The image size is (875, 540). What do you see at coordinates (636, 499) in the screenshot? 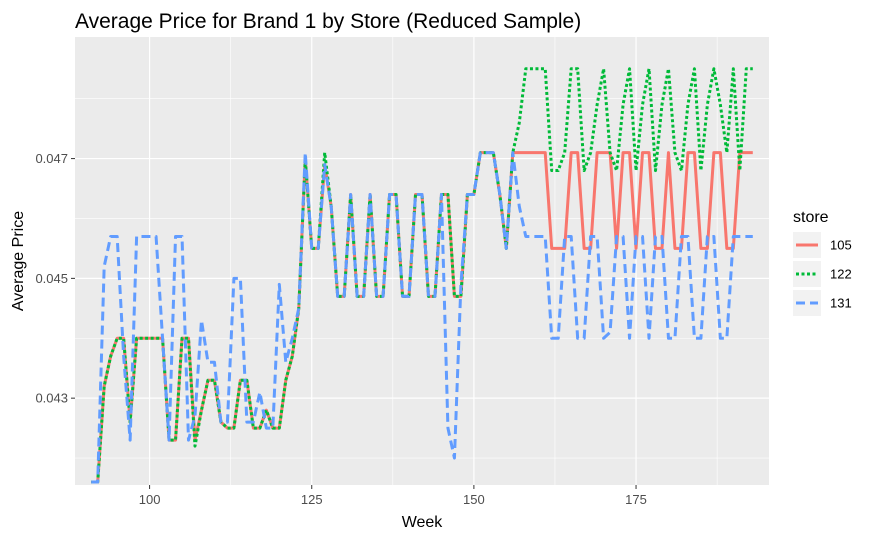
I see `x-tick-label: 175` at bounding box center [636, 499].